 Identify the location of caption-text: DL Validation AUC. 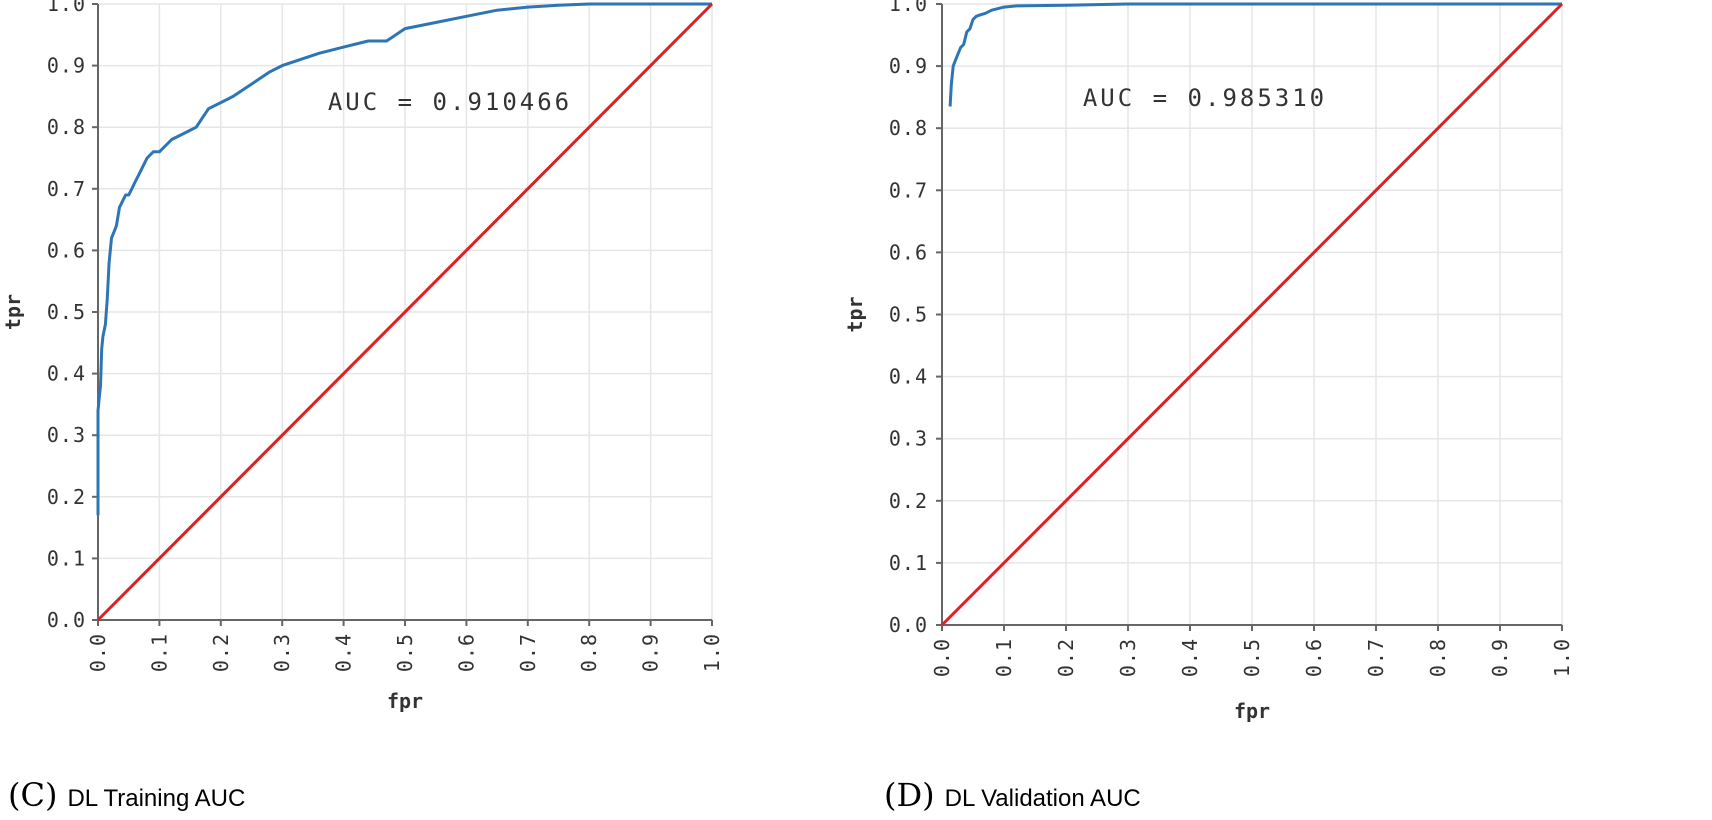
(1043, 798).